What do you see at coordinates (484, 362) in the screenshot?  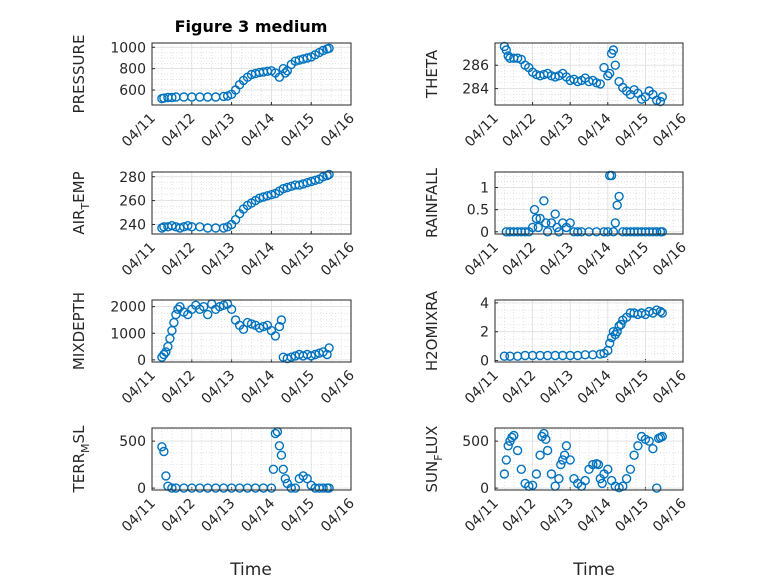 I see `y-tick-label: 0` at bounding box center [484, 362].